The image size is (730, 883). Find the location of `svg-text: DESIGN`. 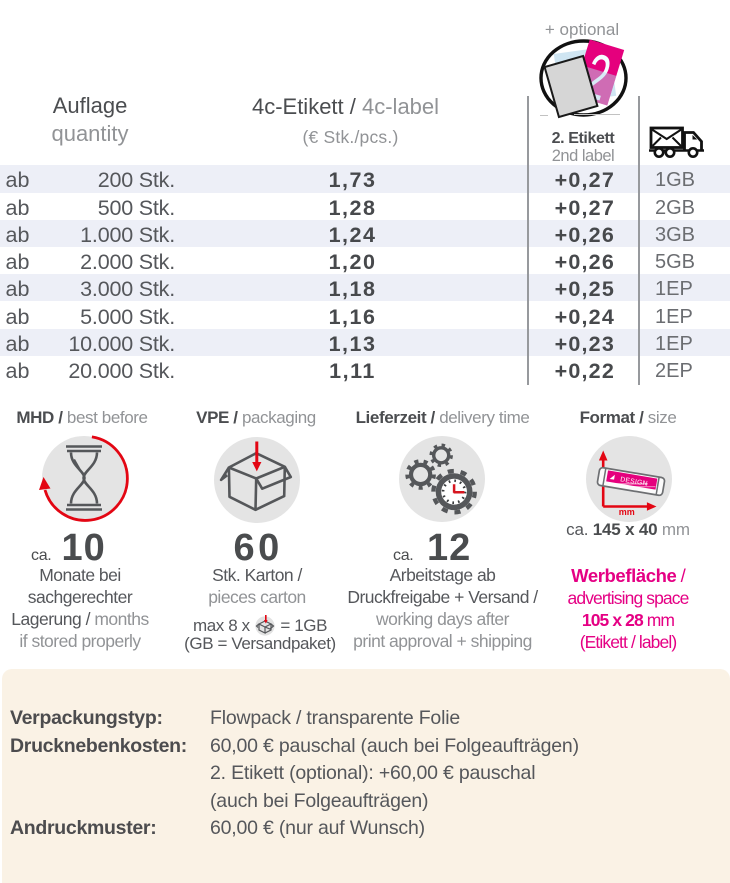

svg-text: DESIGN is located at coordinates (634, 482).